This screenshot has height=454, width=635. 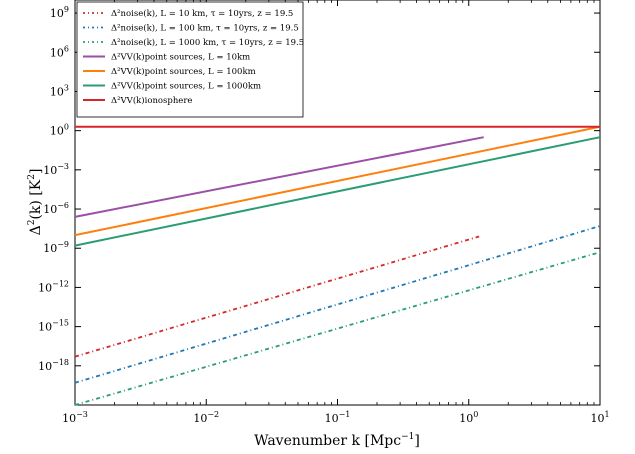 I want to click on y-tick-label: 10⁶, so click(x=59, y=51).